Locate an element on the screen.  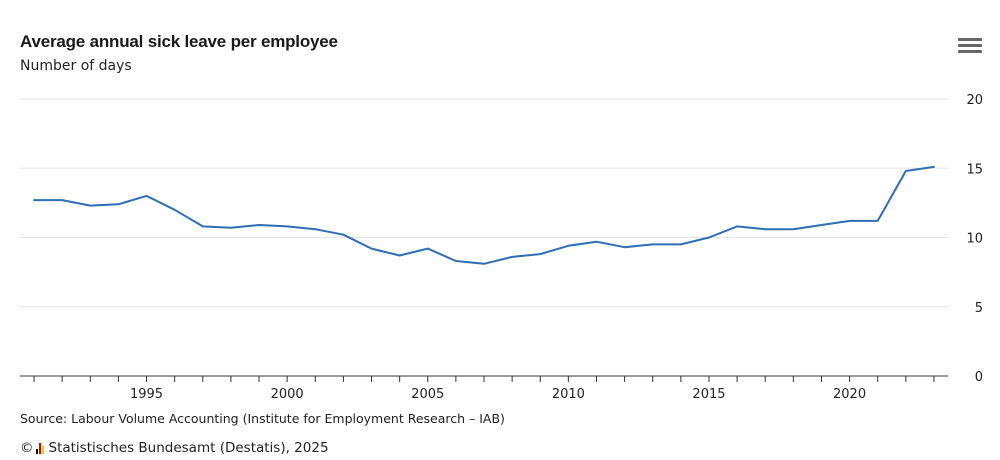
logo-bar-red is located at coordinates (39, 448).